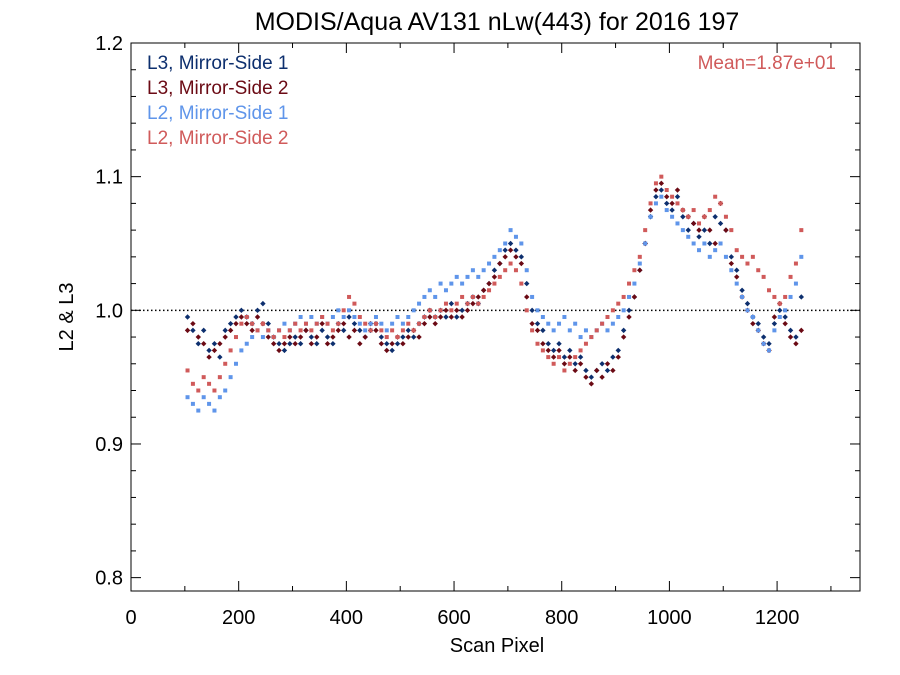 Image resolution: width=900 pixels, height=675 pixels. I want to click on x-tick-label: 400, so click(346, 618).